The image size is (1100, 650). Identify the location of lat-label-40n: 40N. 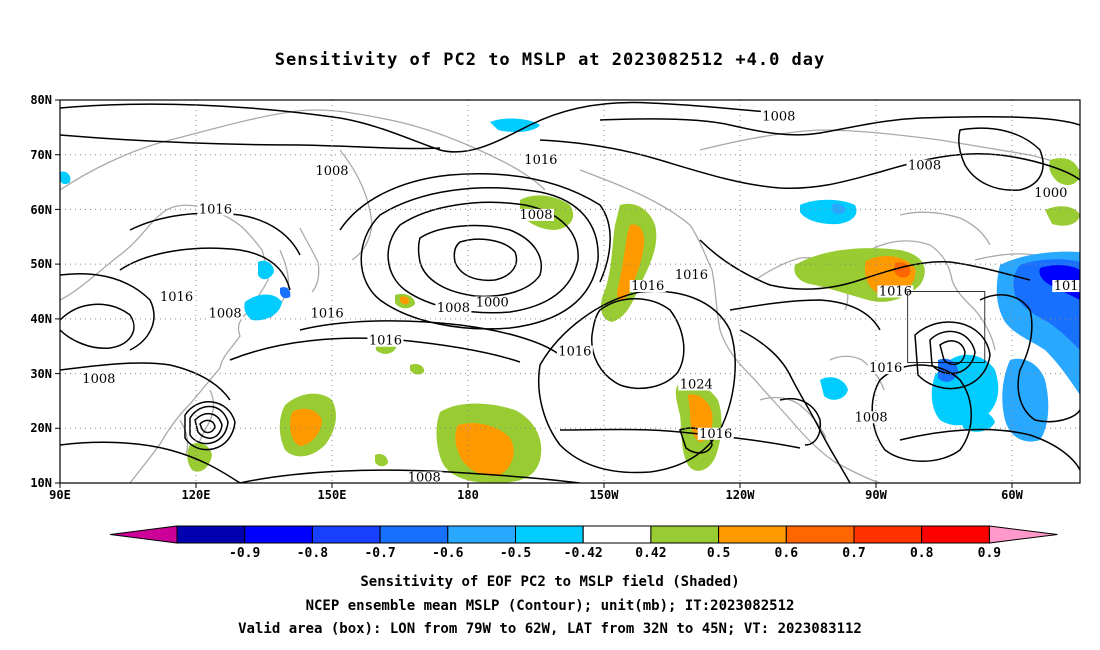
(41, 319).